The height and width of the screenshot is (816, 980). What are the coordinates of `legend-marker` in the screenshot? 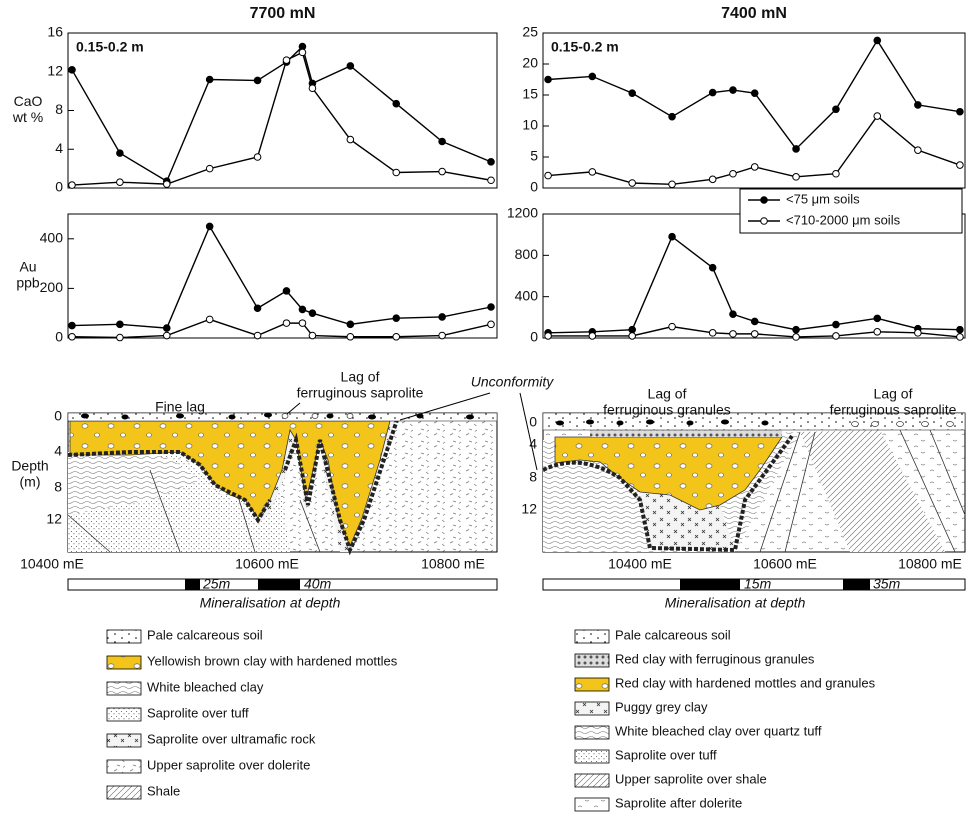 It's located at (764, 200).